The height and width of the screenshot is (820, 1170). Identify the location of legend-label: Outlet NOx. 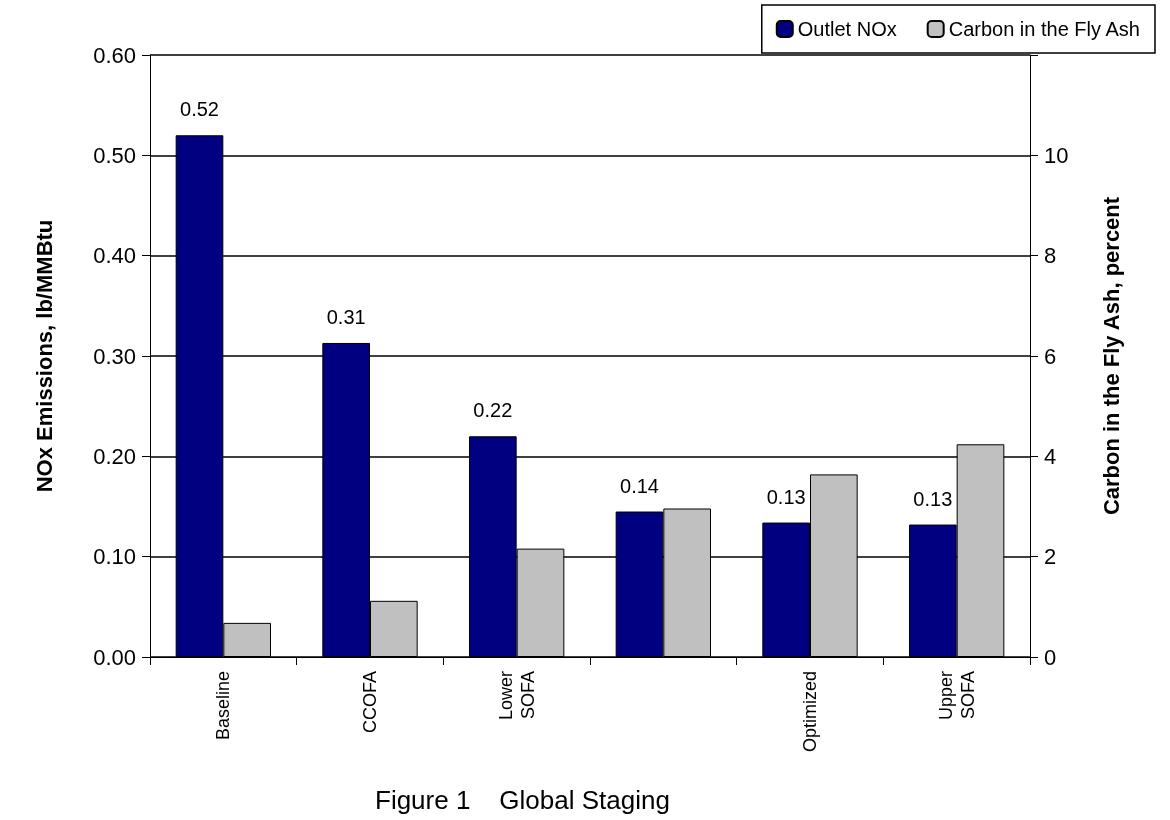
(847, 29).